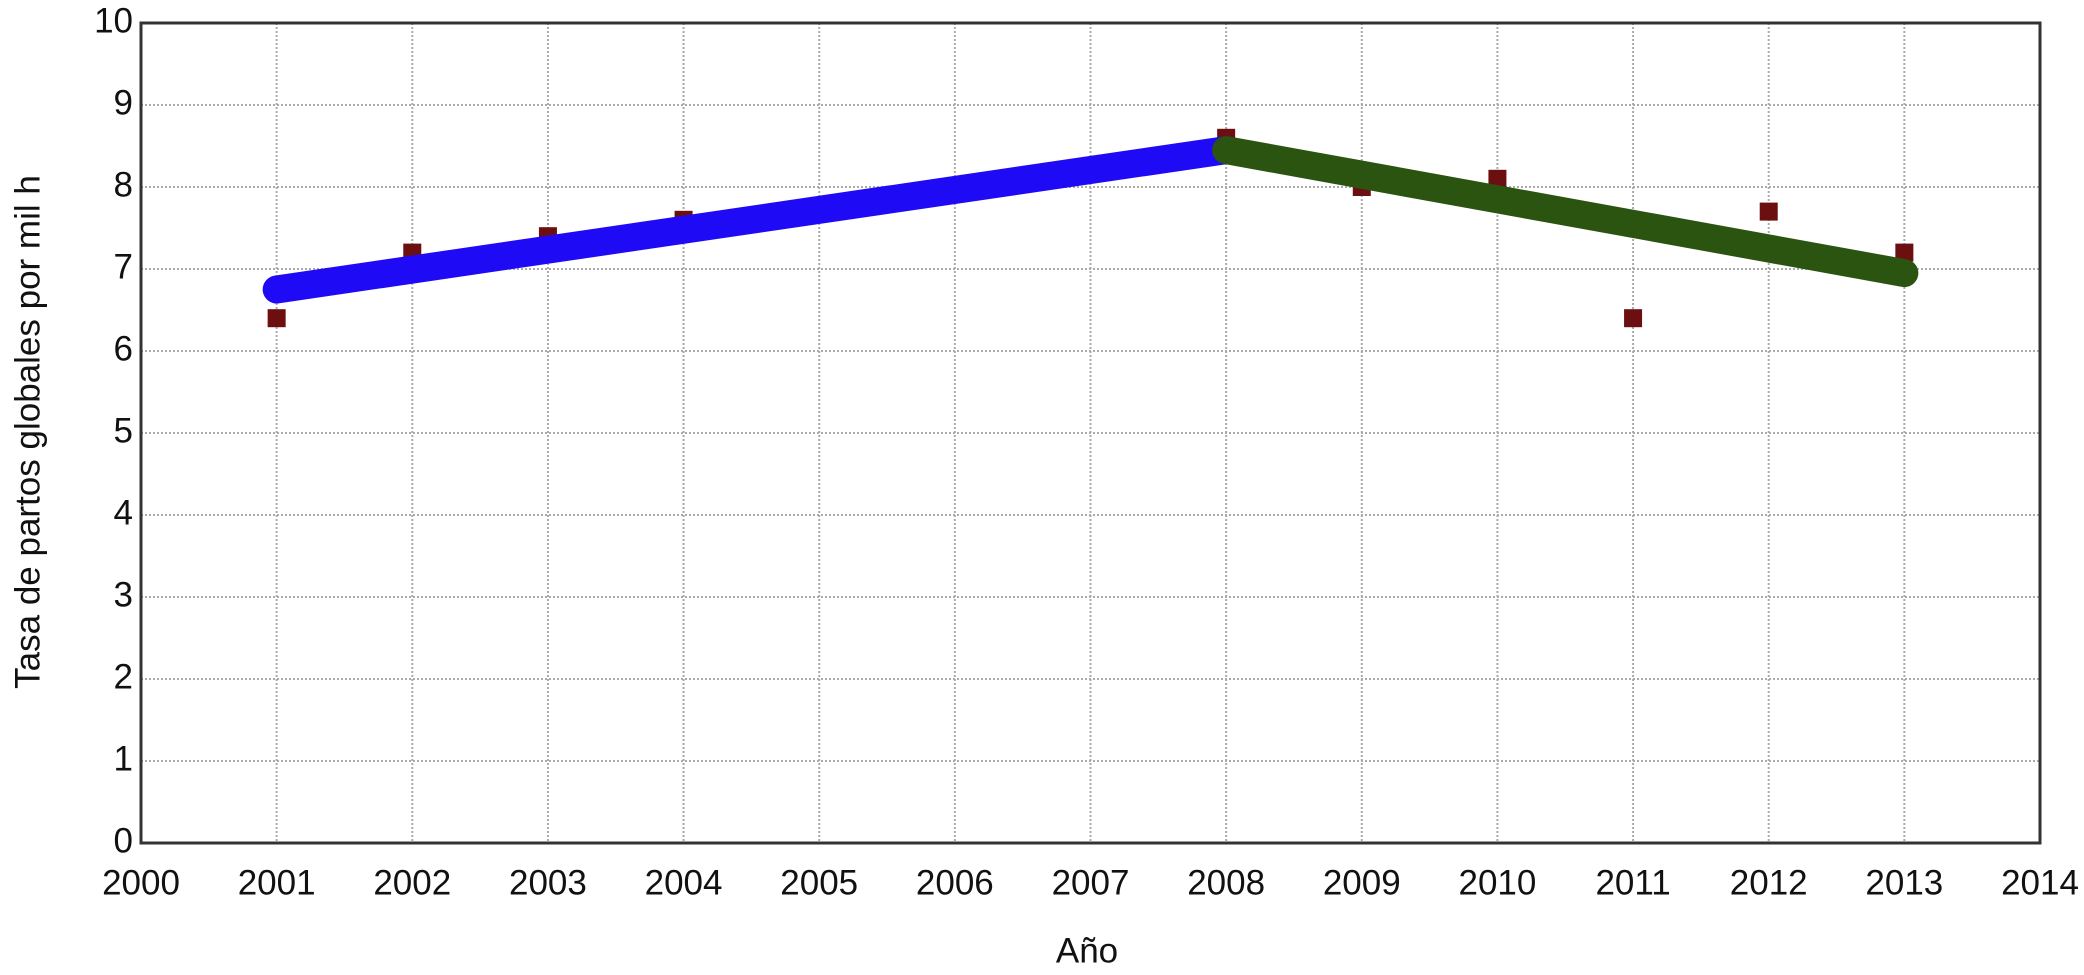 This screenshot has height=975, width=2084. What do you see at coordinates (123, 512) in the screenshot?
I see `y-tick-label: 4` at bounding box center [123, 512].